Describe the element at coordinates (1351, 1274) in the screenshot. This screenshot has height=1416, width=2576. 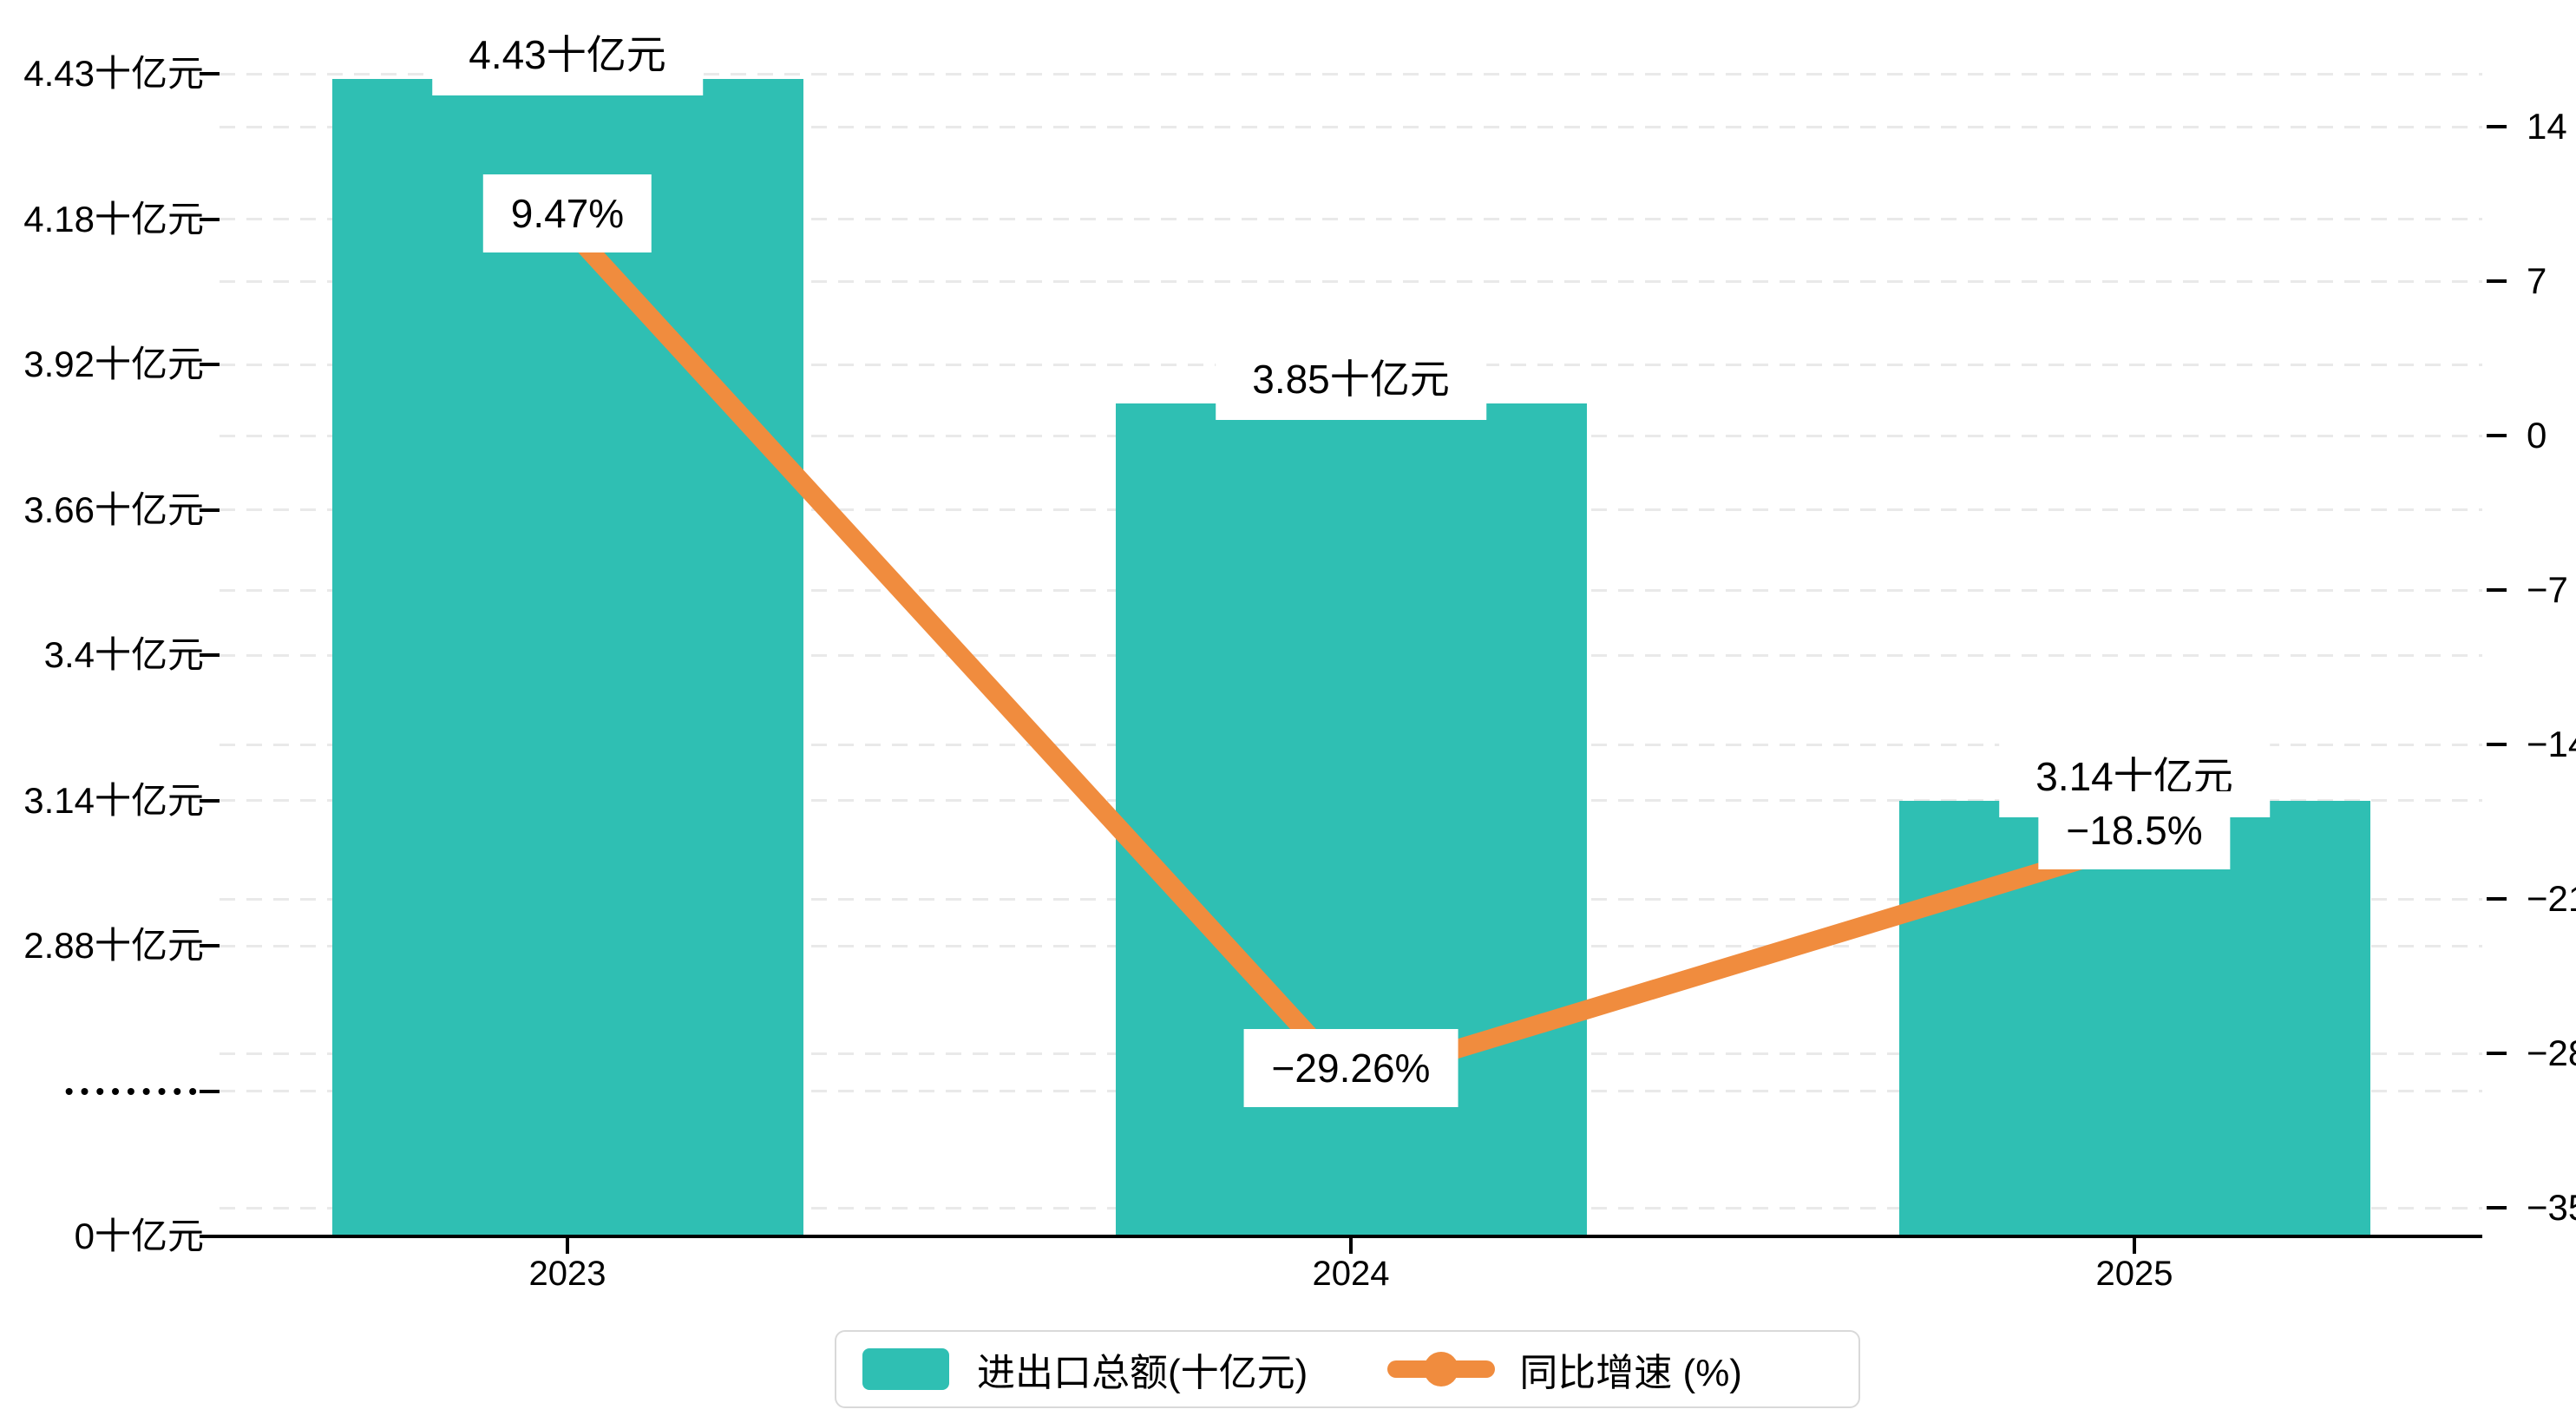
I see `x-axis-label-2024: 2024` at that location.